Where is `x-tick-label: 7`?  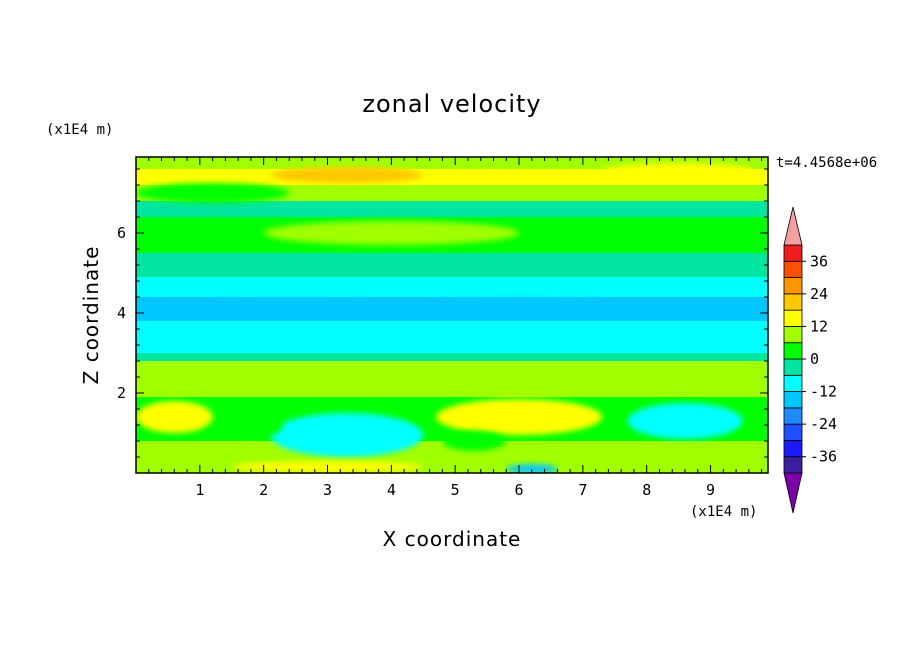
x-tick-label: 7 is located at coordinates (582, 490).